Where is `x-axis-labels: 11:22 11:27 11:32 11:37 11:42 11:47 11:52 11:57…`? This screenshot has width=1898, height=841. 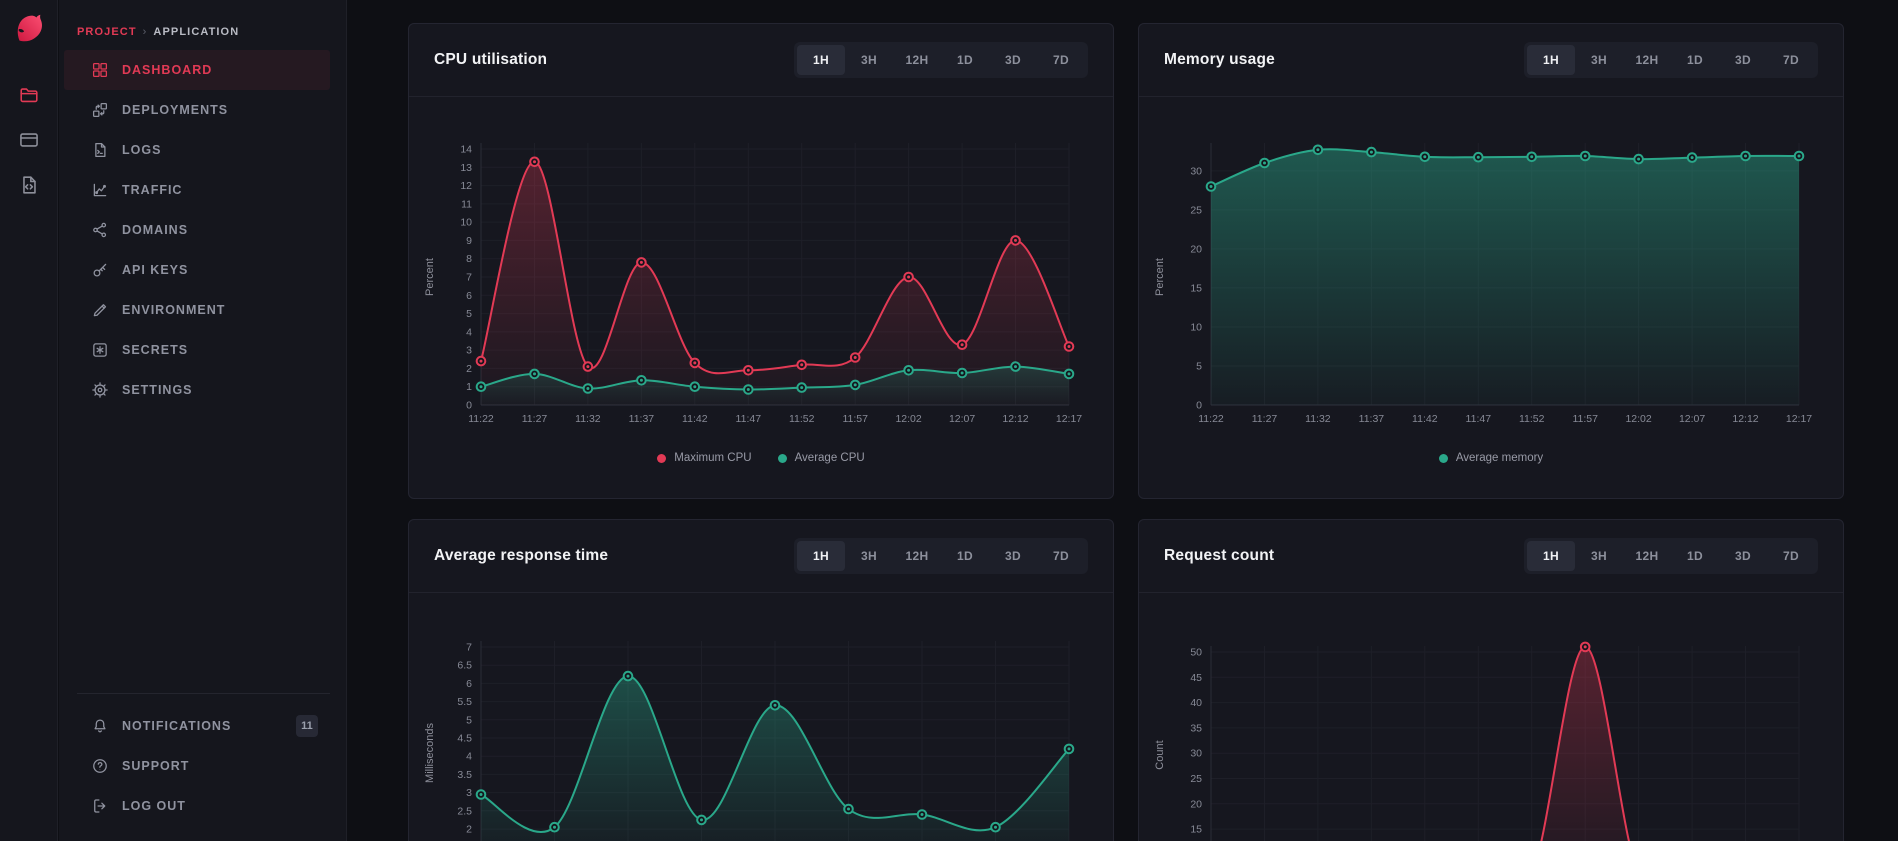 x-axis-labels: 11:22 11:27 11:32 11:37 11:42 11:47 11:52 11:57… is located at coordinates (775, 419).